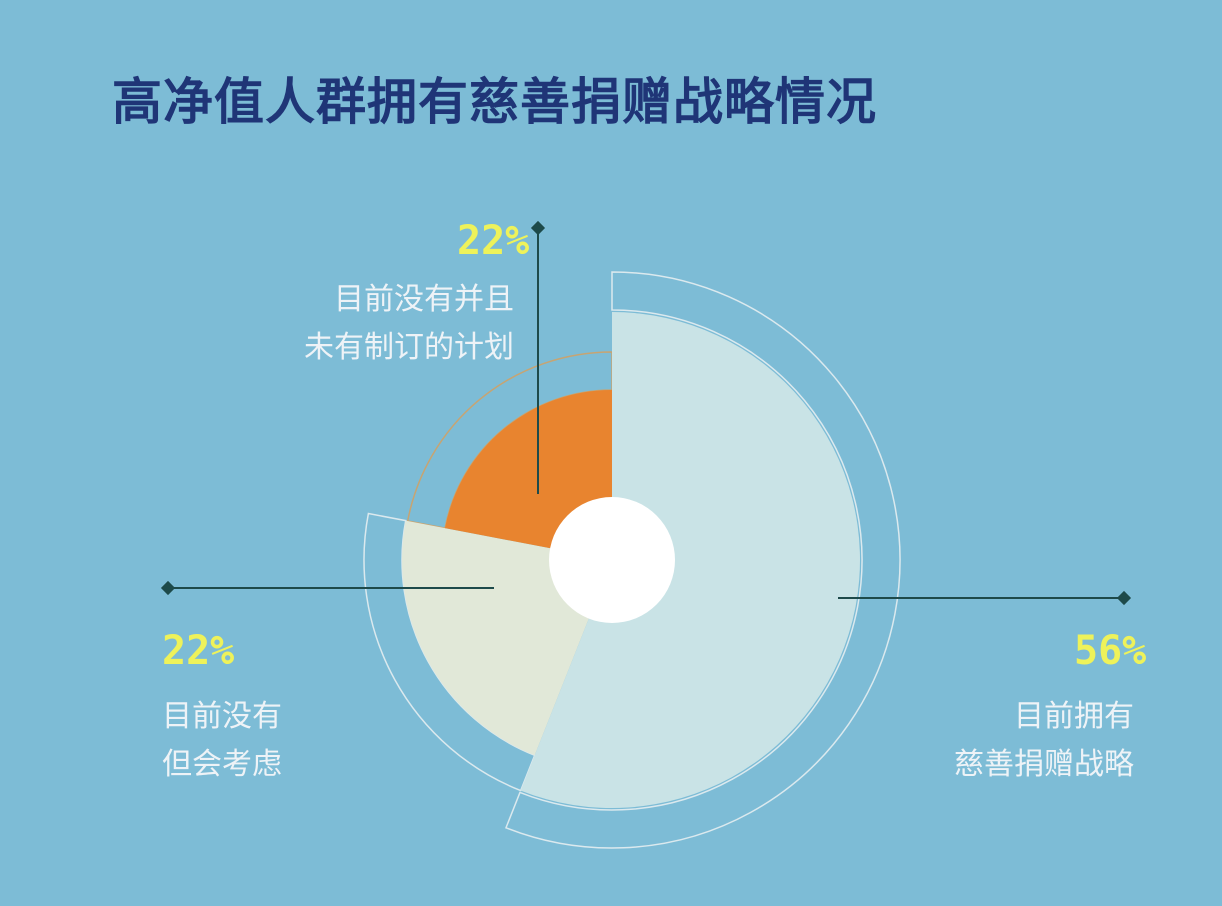 The image size is (1222, 906). What do you see at coordinates (168, 588) in the screenshot?
I see `leader-marker-considering` at bounding box center [168, 588].